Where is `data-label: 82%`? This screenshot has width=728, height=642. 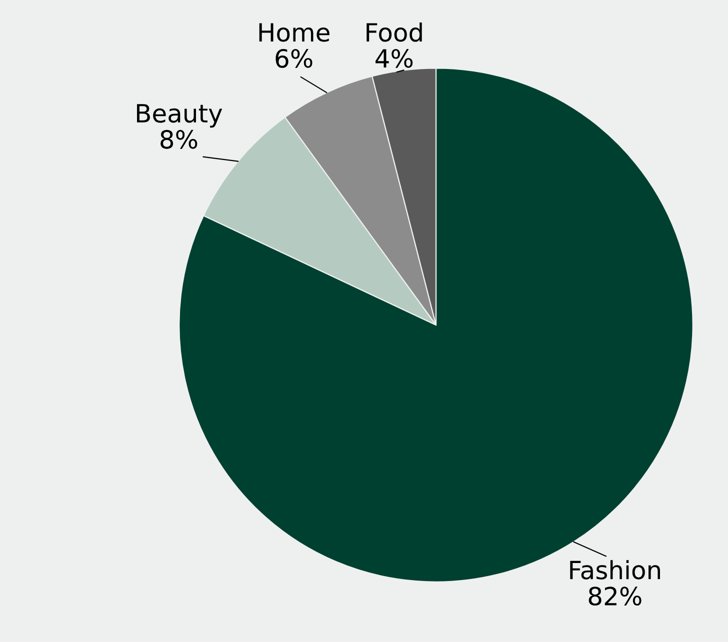
data-label: 82% is located at coordinates (615, 596).